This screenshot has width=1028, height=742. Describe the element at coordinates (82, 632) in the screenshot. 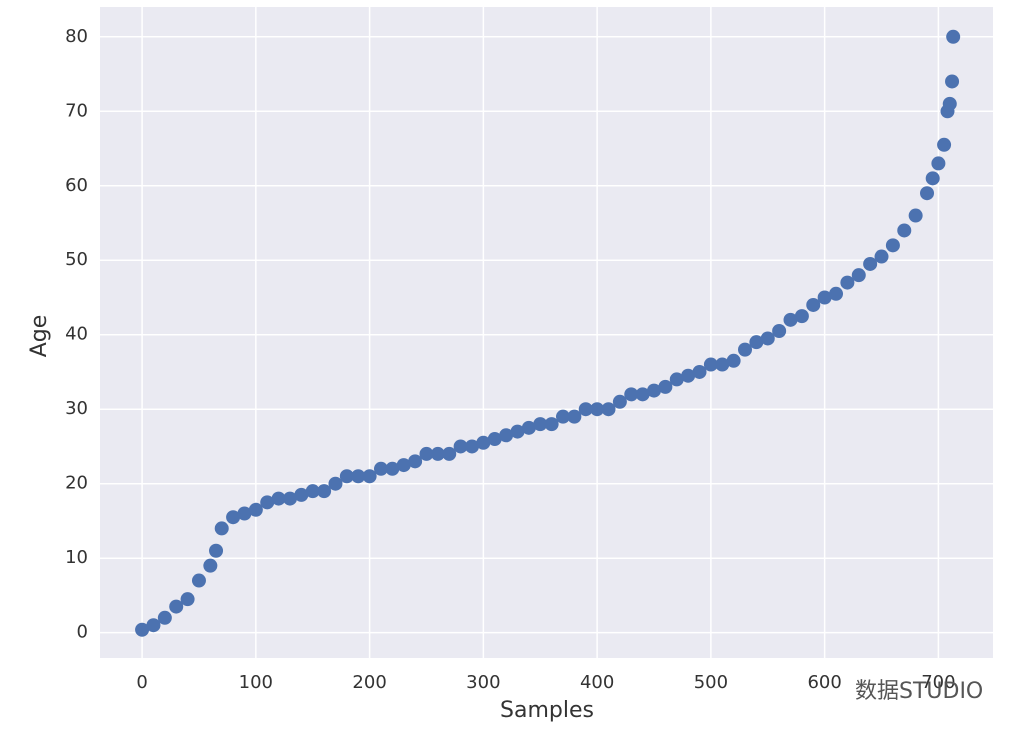

I see `y-tick-label: 0` at that location.